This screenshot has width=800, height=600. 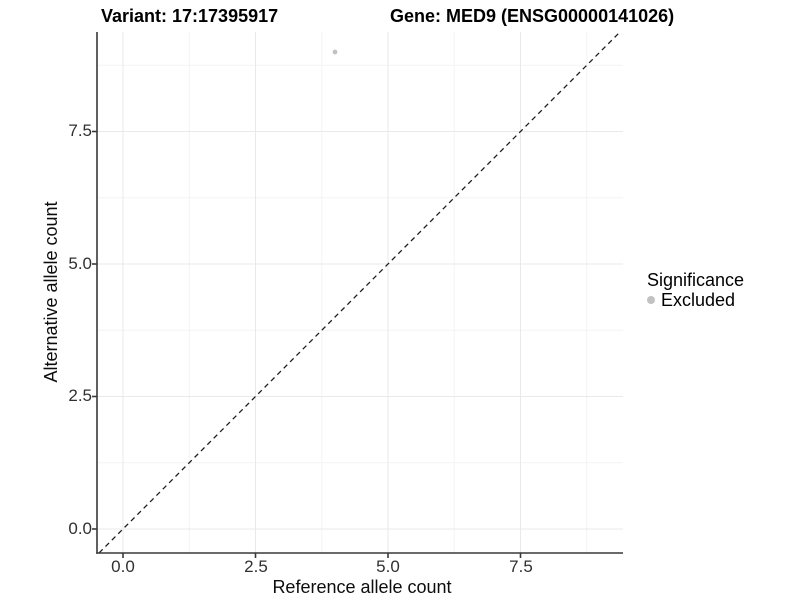 What do you see at coordinates (256, 566) in the screenshot?
I see `x-tick-label-2-5: 2.5` at bounding box center [256, 566].